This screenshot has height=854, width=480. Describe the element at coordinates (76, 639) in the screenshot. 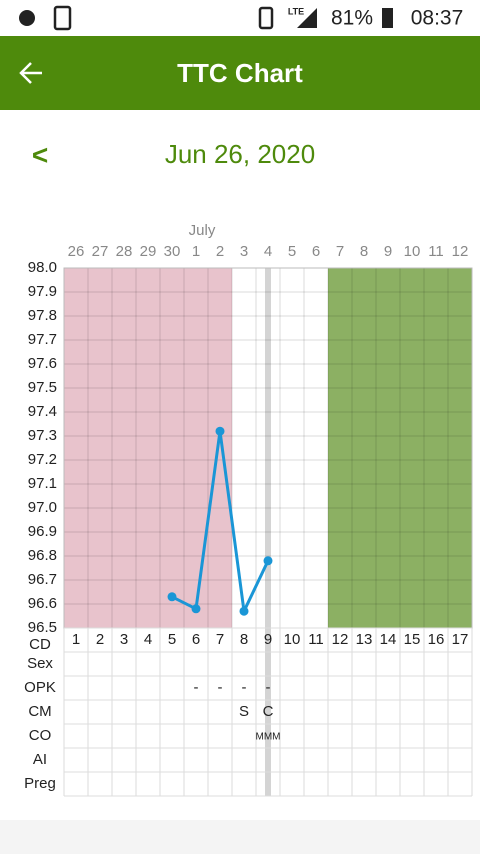

I see `cycle-day: 1` at that location.